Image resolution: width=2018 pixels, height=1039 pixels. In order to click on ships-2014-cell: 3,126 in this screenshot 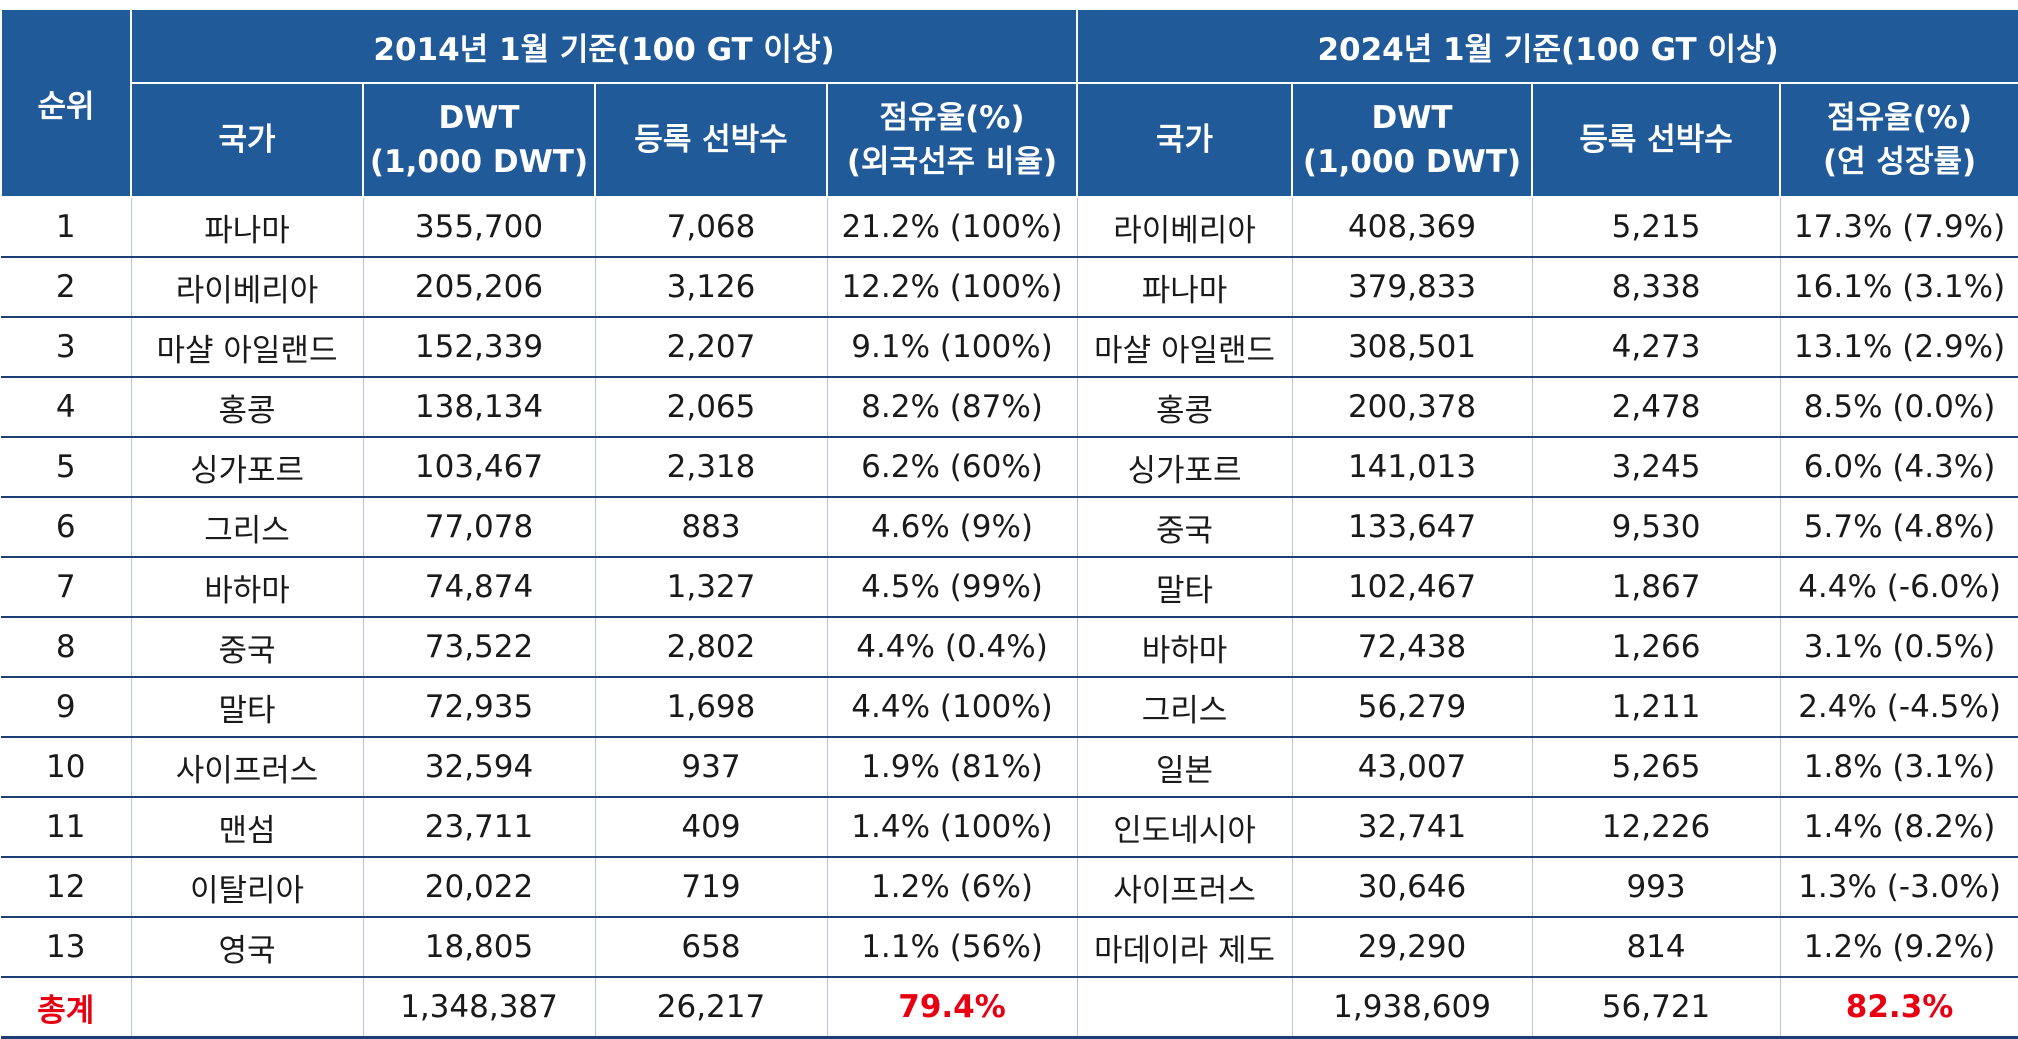, I will do `click(711, 287)`.